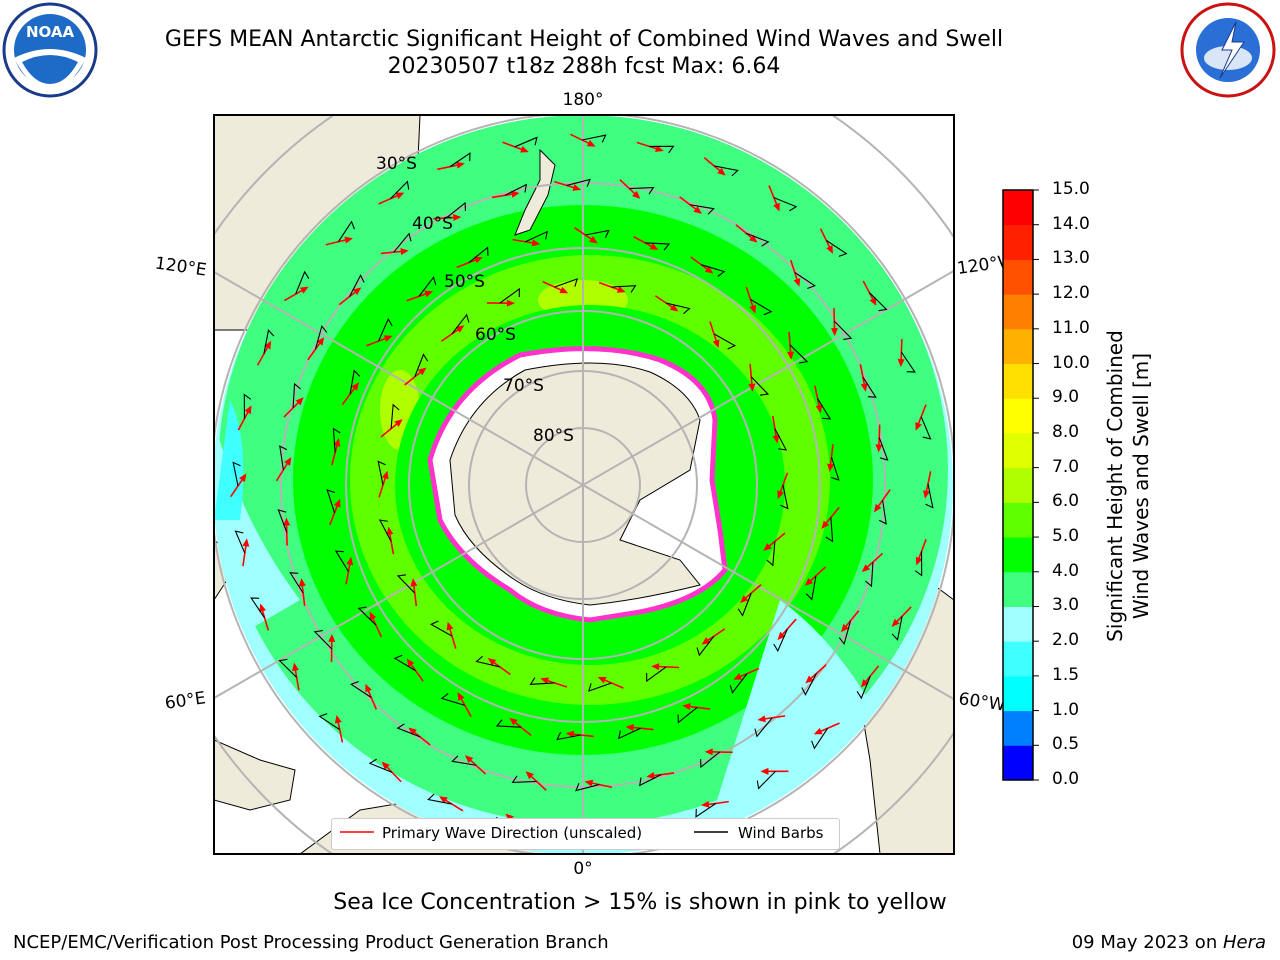 The image size is (1280, 960). I want to click on colorbar-tick-label: 9.0, so click(1066, 397).